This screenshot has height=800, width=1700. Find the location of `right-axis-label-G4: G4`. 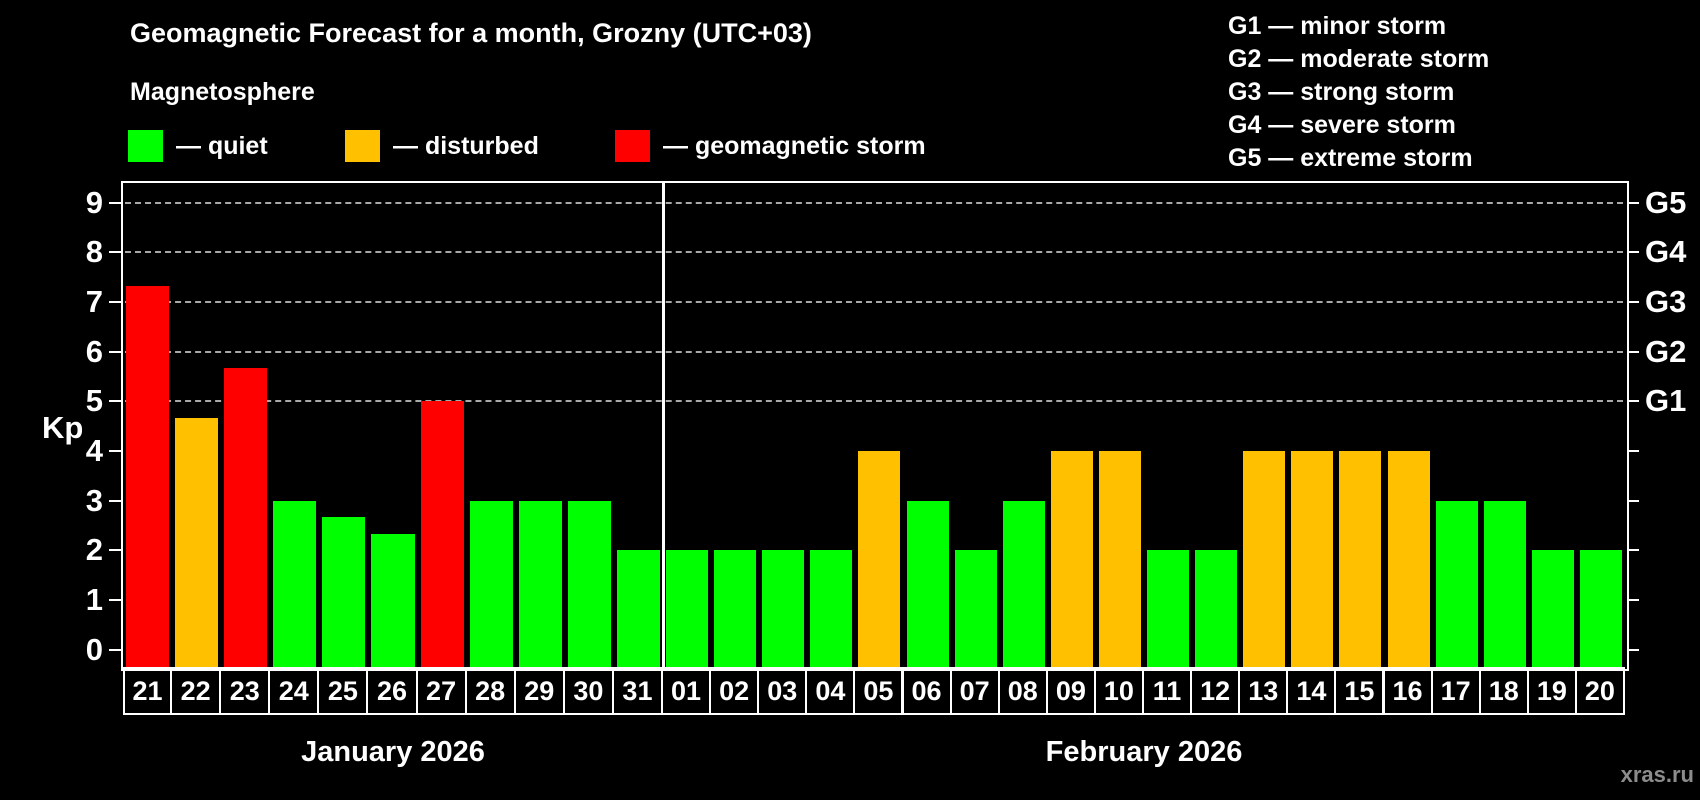

right-axis-label-G4: G4 is located at coordinates (1666, 252).